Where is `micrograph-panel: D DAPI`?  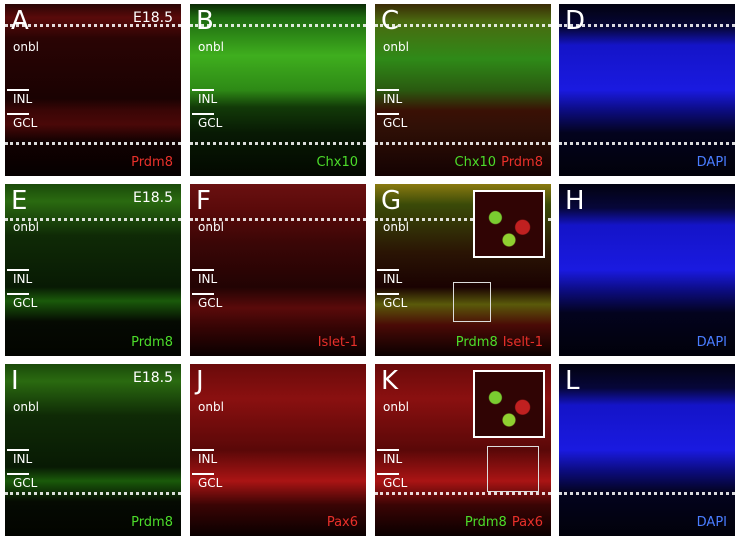 micrograph-panel: D DAPI is located at coordinates (647, 90).